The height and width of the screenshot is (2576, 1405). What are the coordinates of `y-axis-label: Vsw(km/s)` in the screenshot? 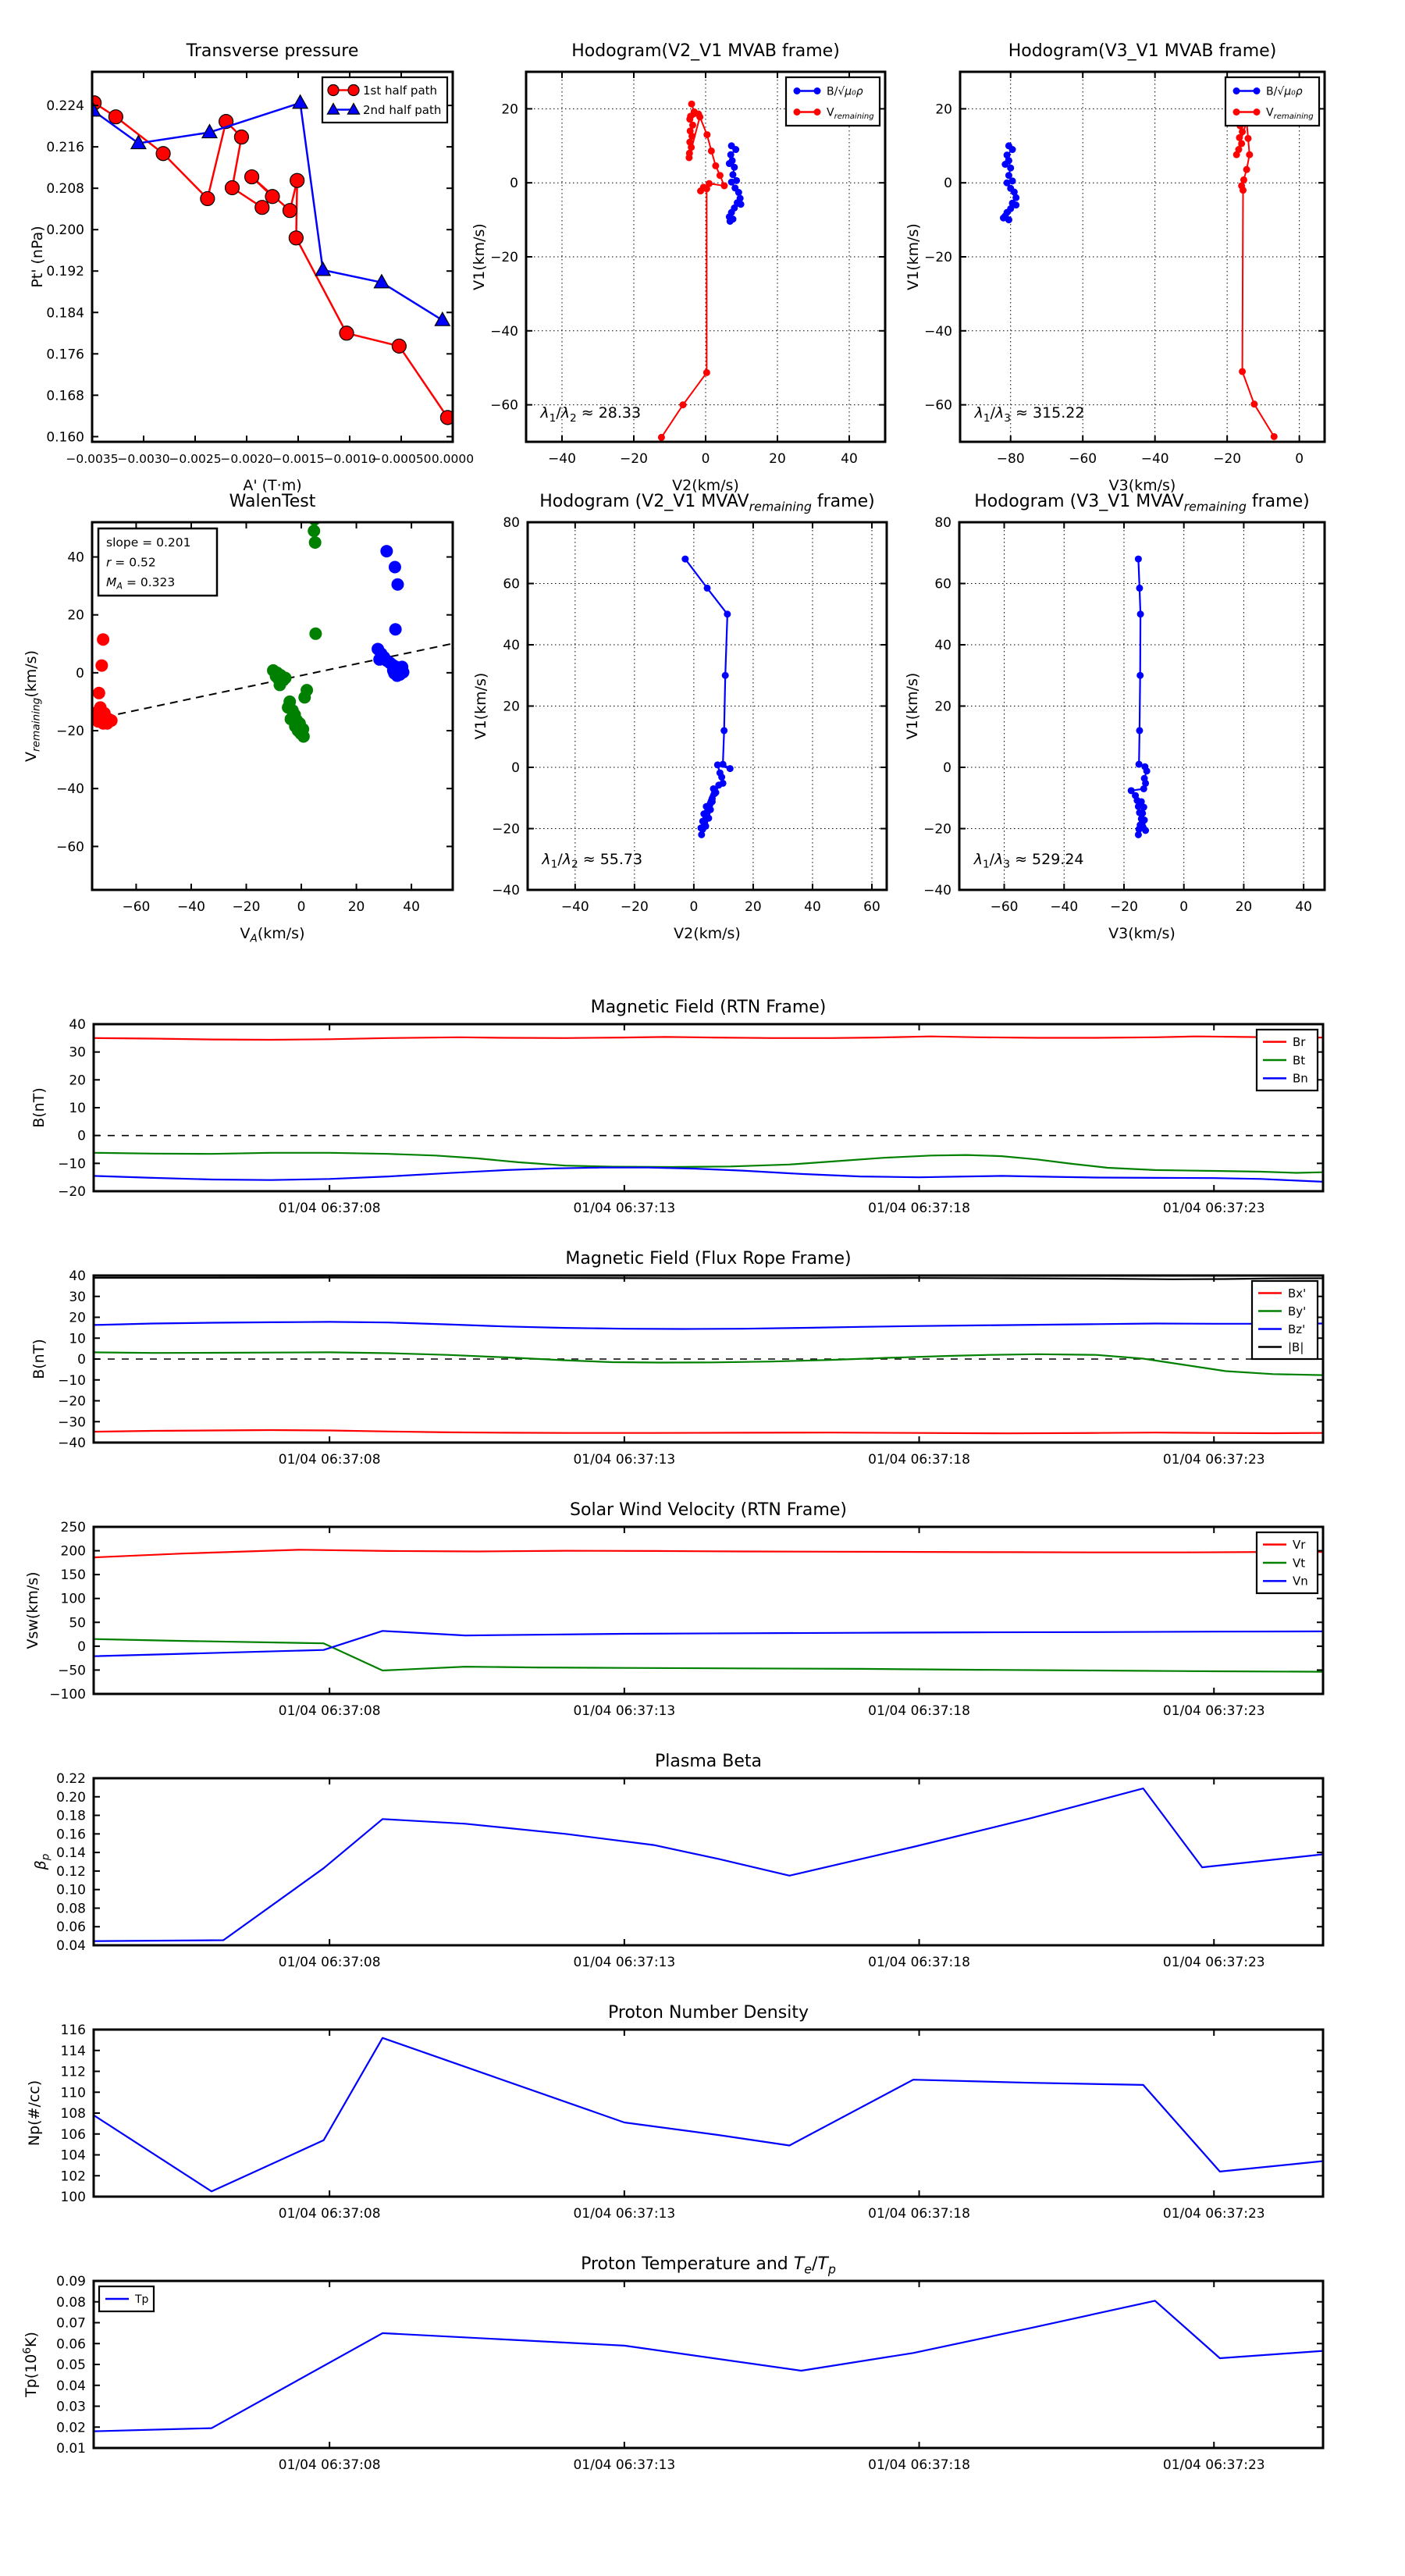 It's located at (32, 1610).